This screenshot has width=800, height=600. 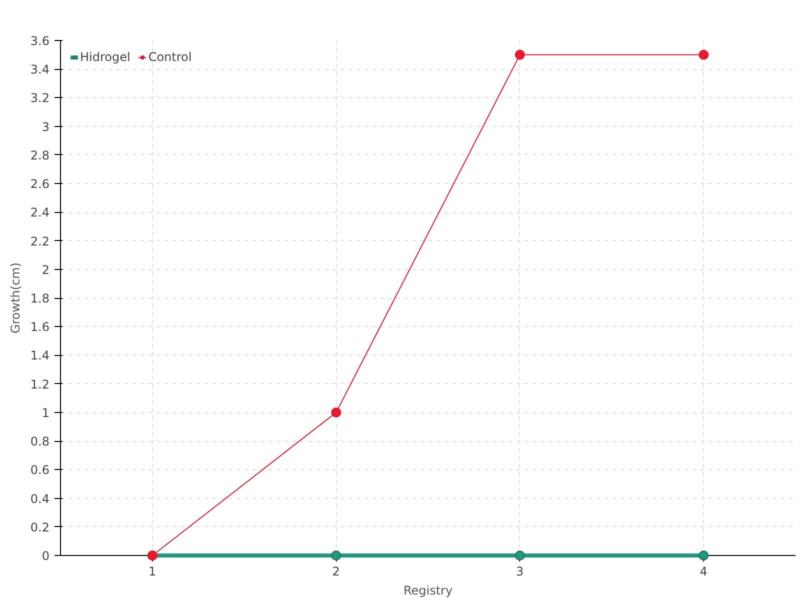 What do you see at coordinates (428, 591) in the screenshot?
I see `x-axis-title: Registry` at bounding box center [428, 591].